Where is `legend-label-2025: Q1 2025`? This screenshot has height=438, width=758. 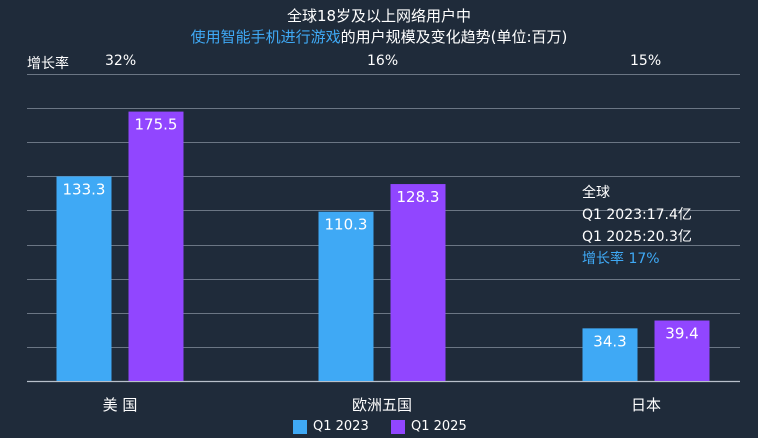
legend-label-2025: Q1 2025 is located at coordinates (439, 426).